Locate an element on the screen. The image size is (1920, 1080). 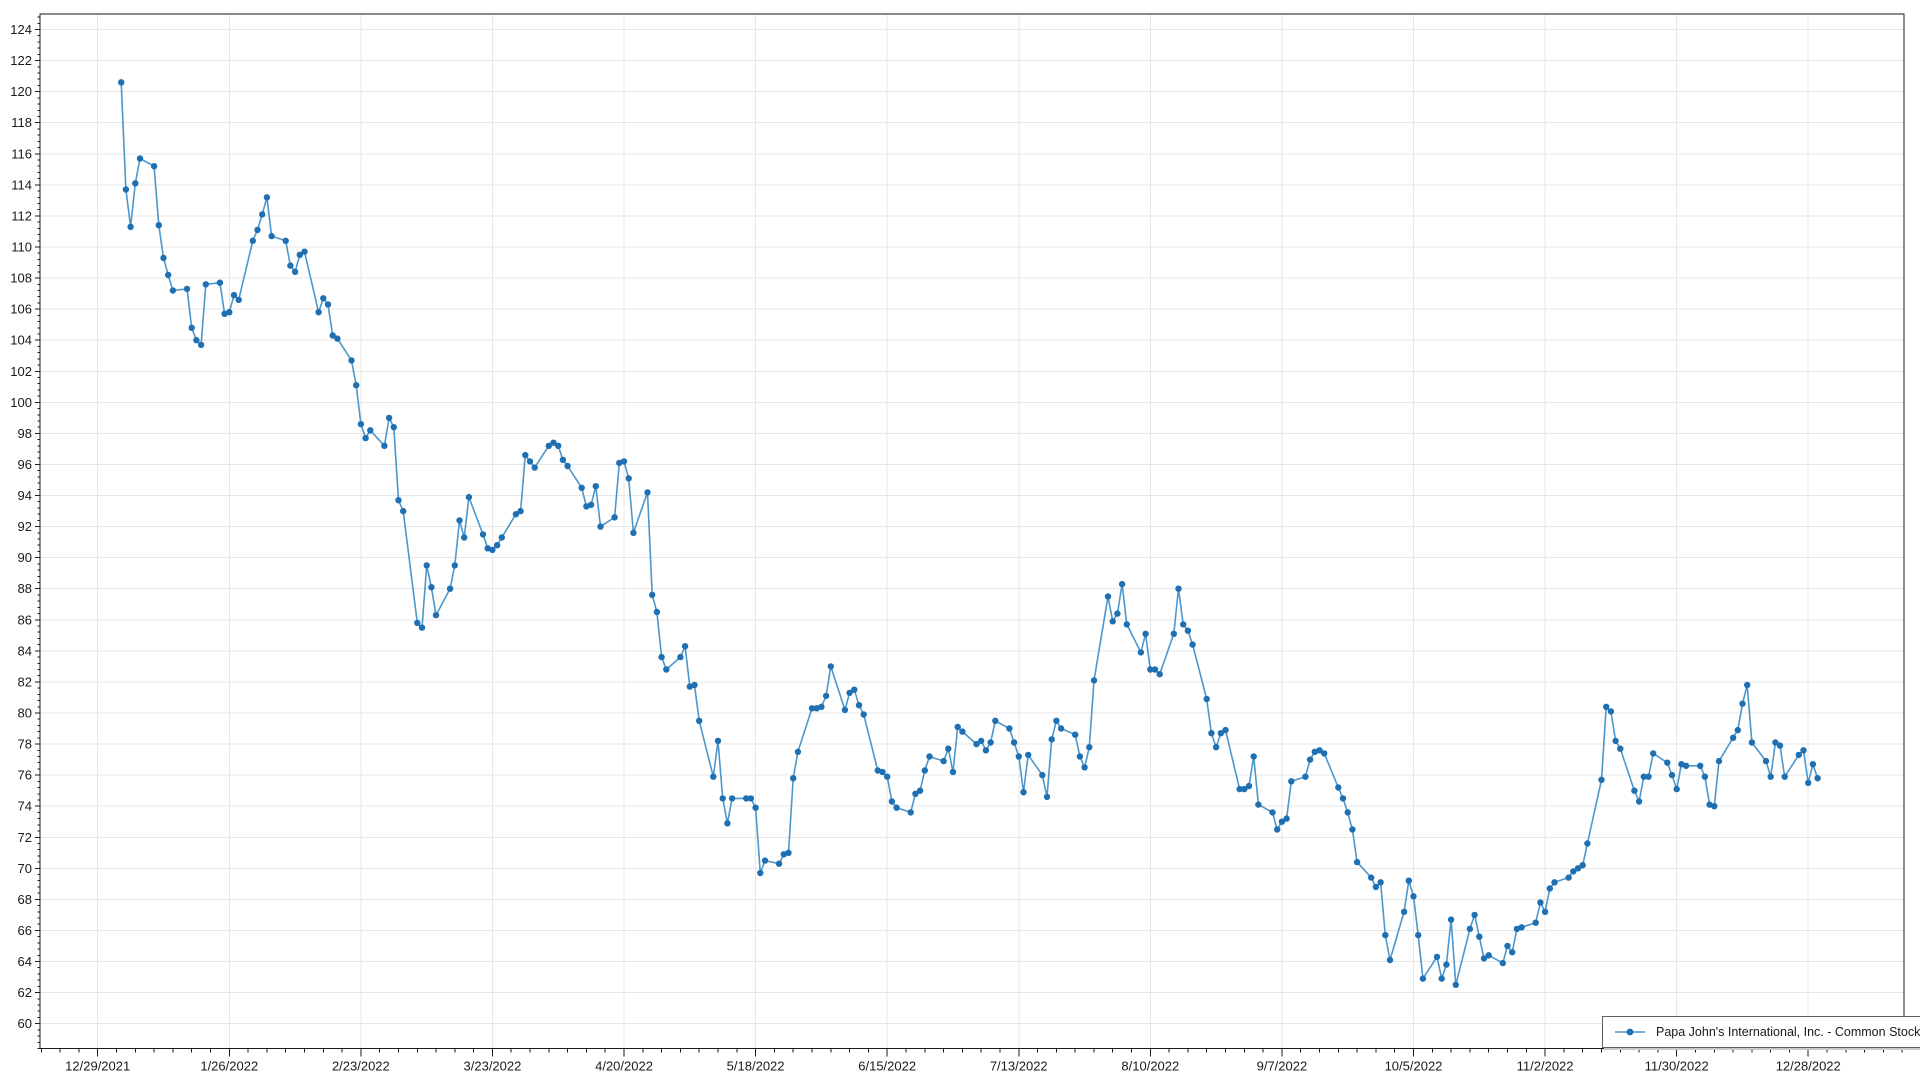
y-tick-label: 120 is located at coordinates (21, 91).